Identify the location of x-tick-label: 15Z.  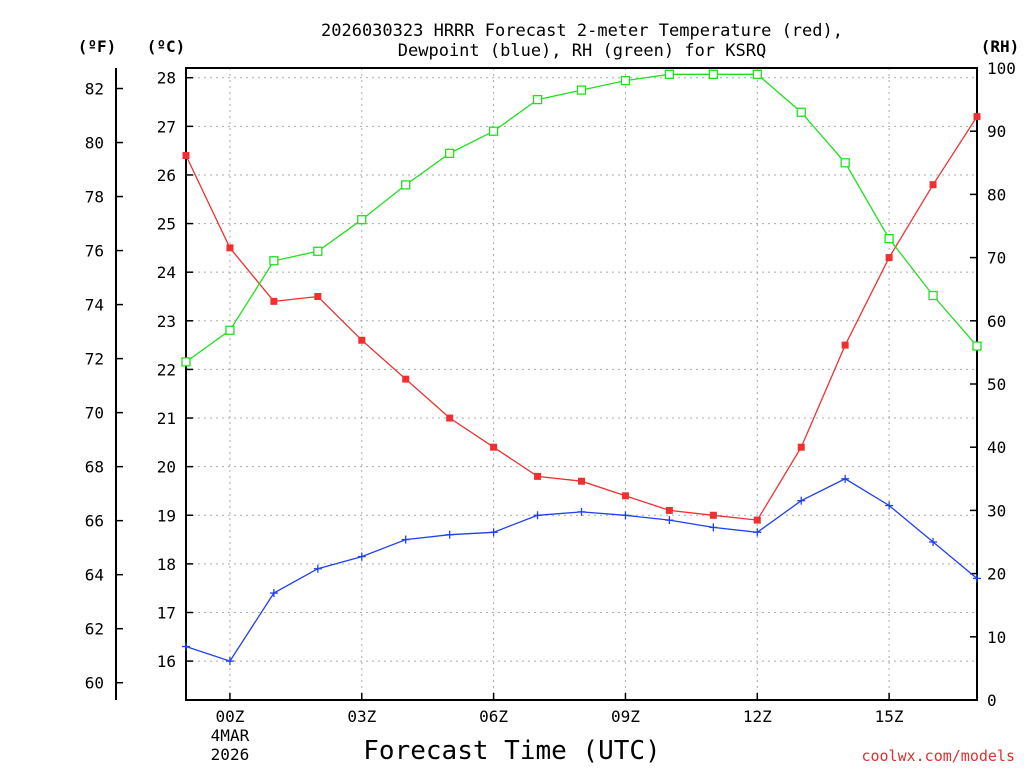
(889, 716).